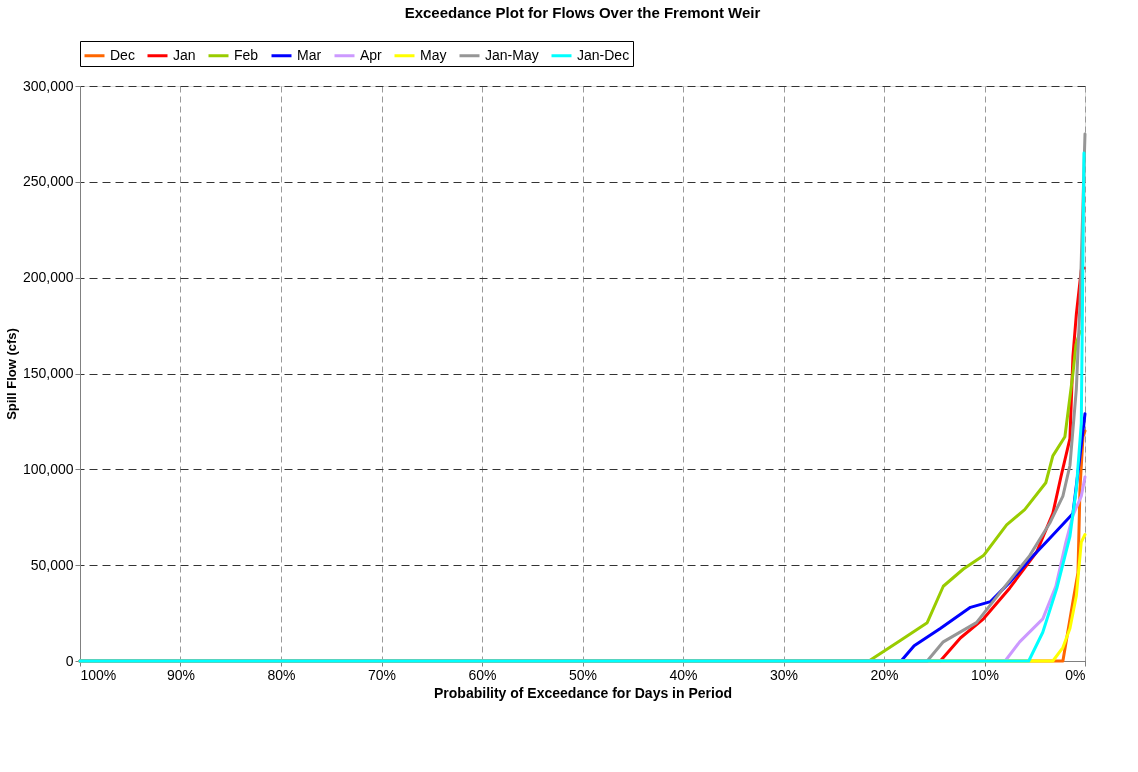 The width and height of the screenshot is (1138, 772). I want to click on x-tick-label: 80%, so click(281, 674).